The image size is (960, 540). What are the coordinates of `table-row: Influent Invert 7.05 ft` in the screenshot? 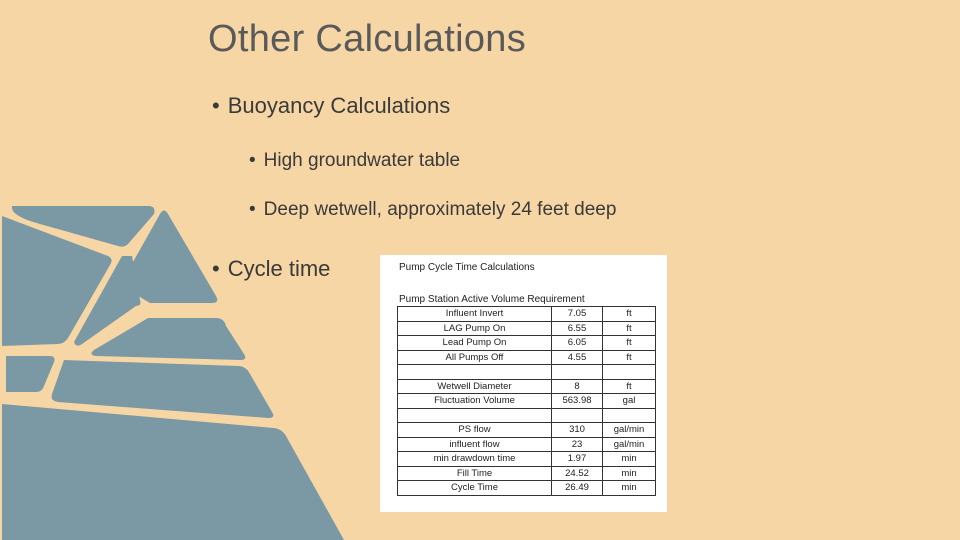 It's located at (526, 314).